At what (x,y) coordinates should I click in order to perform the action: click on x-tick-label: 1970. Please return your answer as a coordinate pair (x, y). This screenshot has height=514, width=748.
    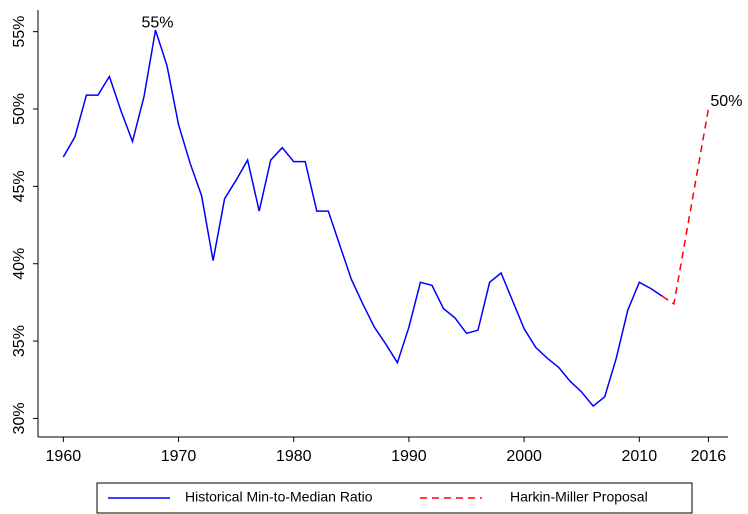
    Looking at the image, I should click on (179, 456).